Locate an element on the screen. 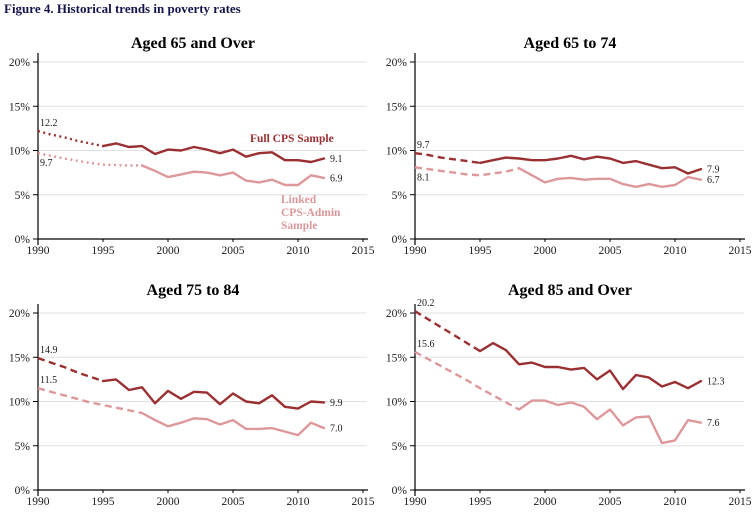 This screenshot has height=513, width=753. start-value-label: 8.1 is located at coordinates (423, 177).